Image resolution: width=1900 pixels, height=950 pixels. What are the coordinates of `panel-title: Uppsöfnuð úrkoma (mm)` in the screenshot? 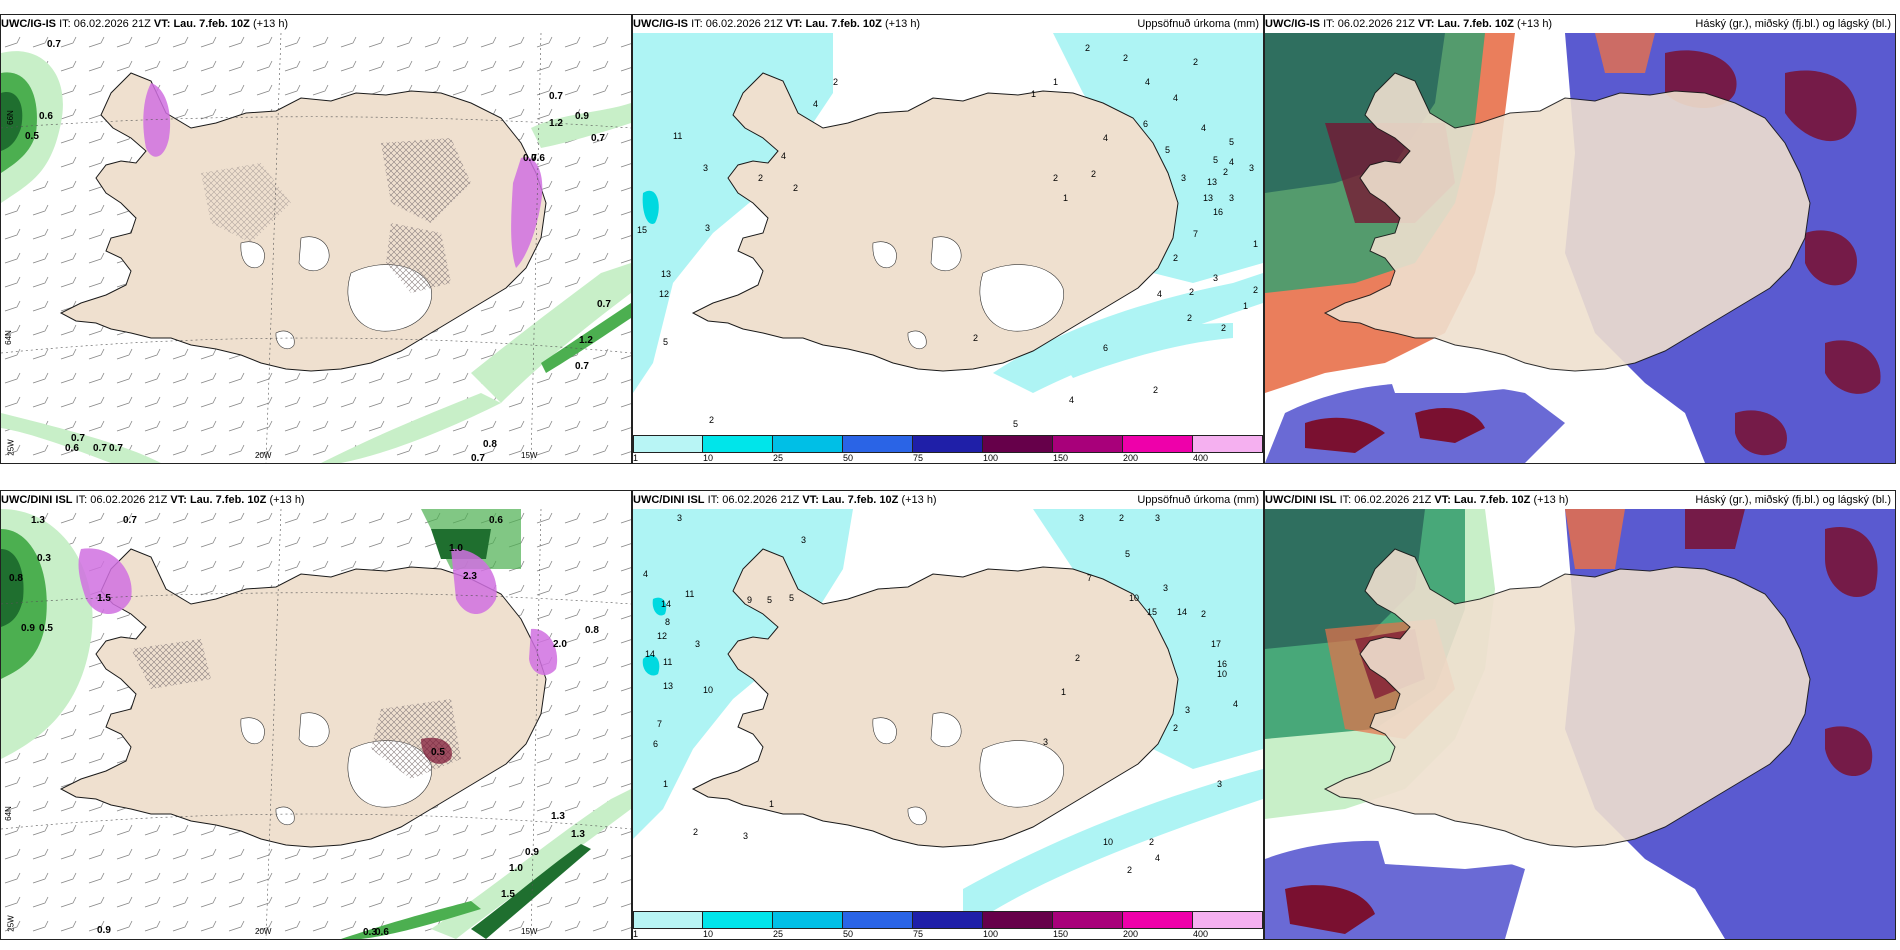 It's located at (1196, 500).